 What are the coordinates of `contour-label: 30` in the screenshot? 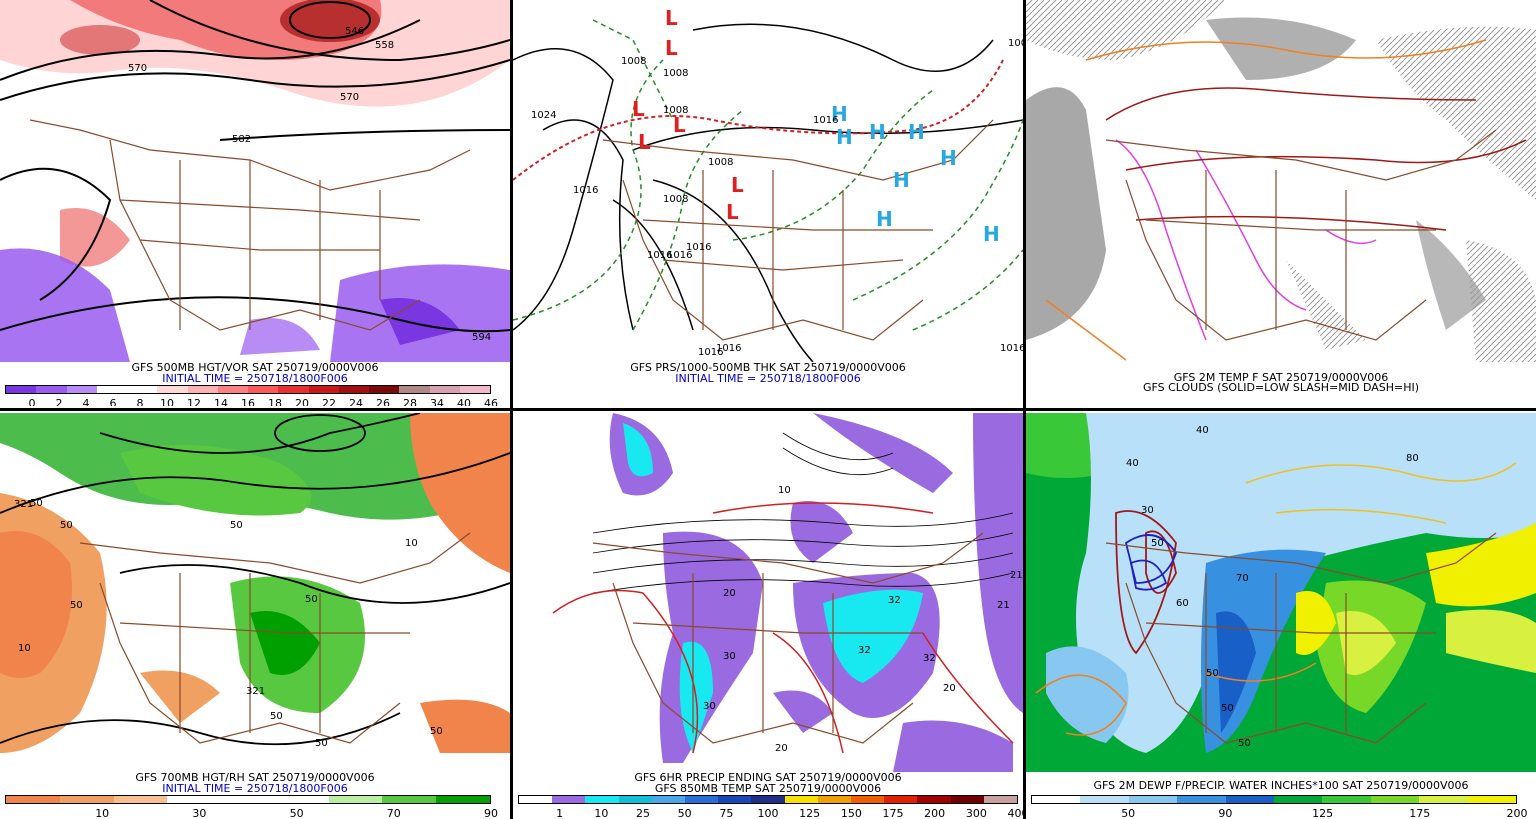 It's located at (729, 656).